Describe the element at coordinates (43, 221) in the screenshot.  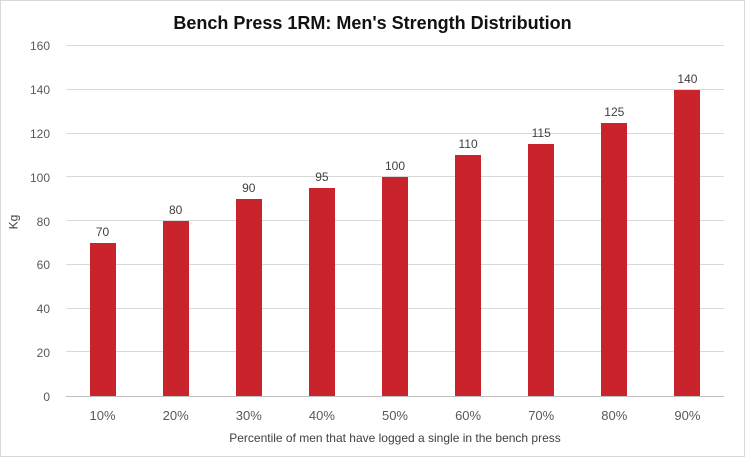
I see `y-tick-label: 80` at that location.